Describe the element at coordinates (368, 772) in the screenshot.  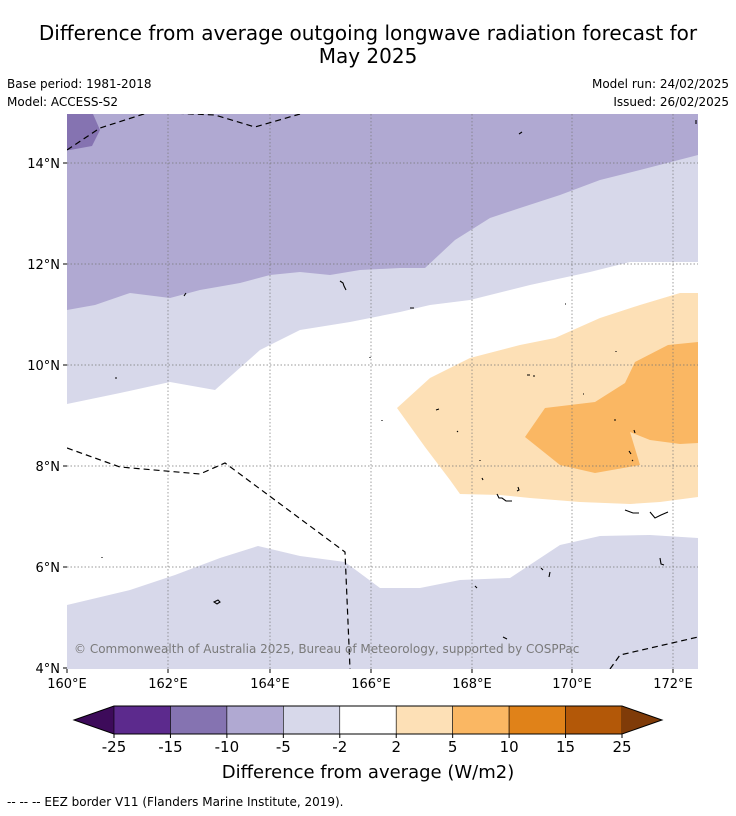
I see `colorbar-title: Difference from average (W/m2)` at that location.